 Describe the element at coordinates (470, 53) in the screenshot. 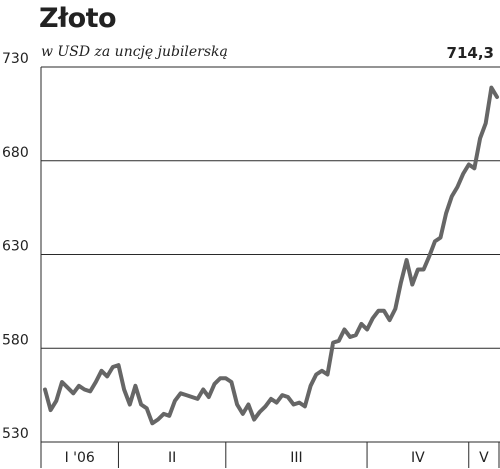

I see `last-value-label: 714,3` at that location.